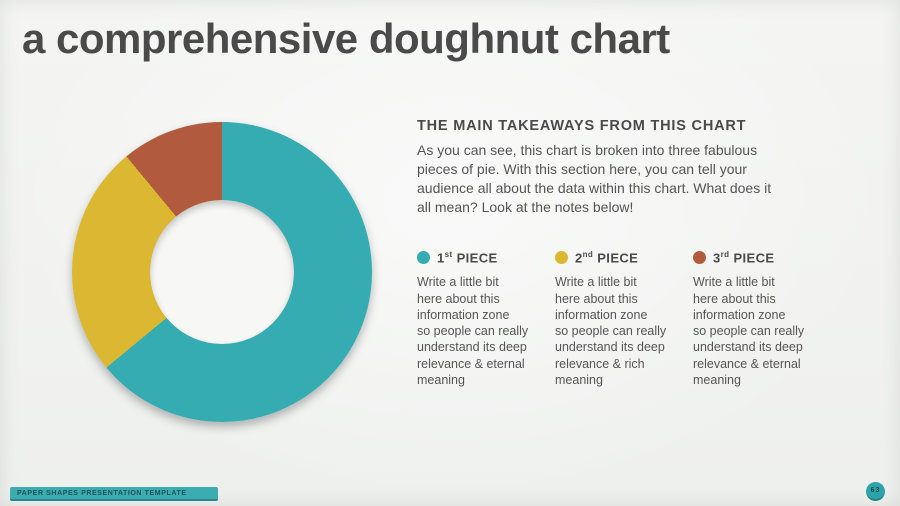  I want to click on page-number-badge: 63, so click(875, 491).